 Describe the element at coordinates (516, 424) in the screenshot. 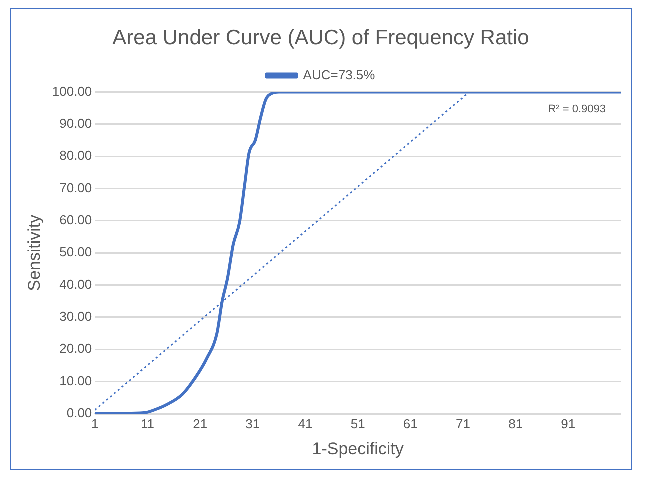

I see `x-tick-label: 81` at that location.